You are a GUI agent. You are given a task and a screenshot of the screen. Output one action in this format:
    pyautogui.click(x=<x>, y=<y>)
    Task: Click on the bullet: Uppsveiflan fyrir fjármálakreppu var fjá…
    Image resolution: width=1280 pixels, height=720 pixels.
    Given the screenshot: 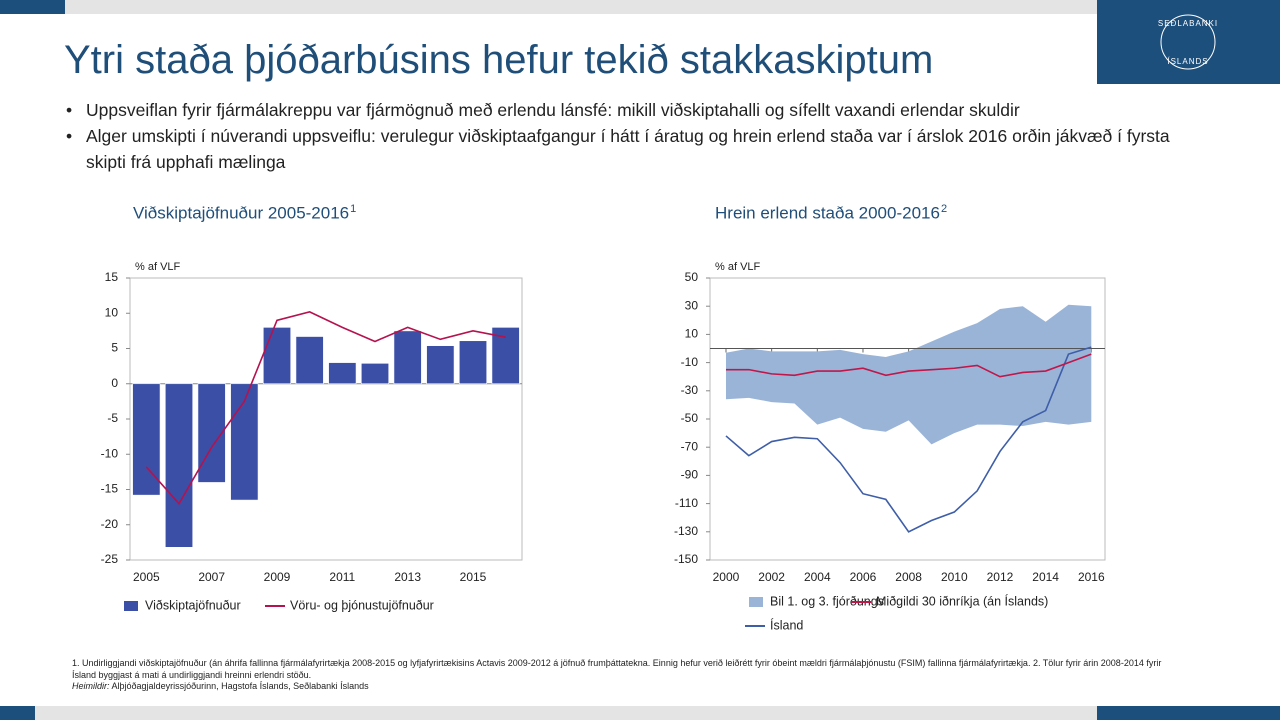 What is the action you would take?
    pyautogui.click(x=637, y=110)
    